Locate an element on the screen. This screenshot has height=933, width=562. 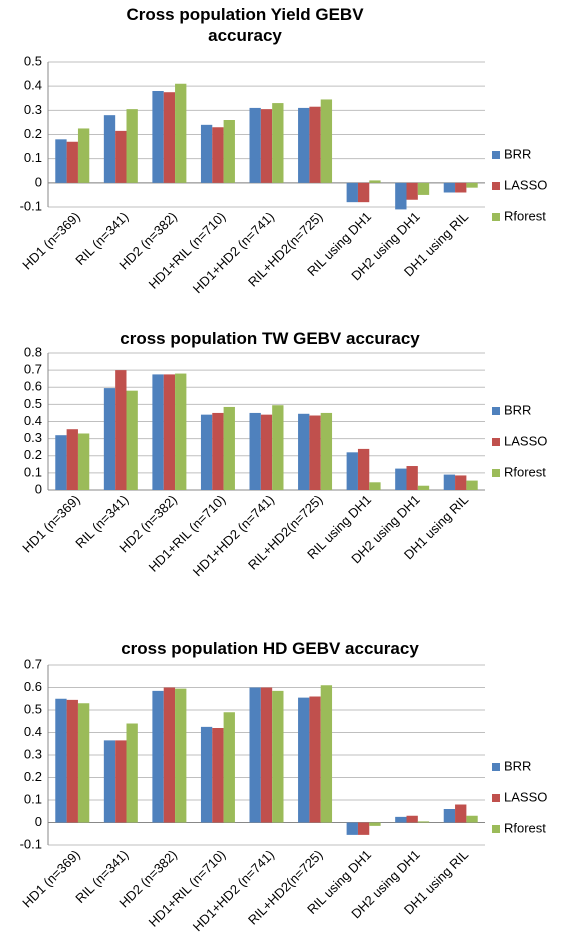
legend-label: LASSO is located at coordinates (525, 796).